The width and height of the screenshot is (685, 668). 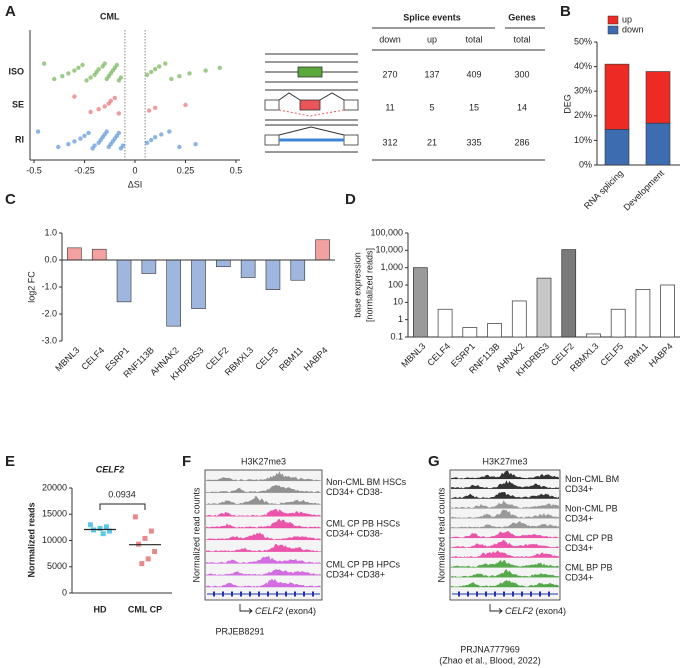 I want to click on y-tick-label: 0.0, so click(x=50, y=259).